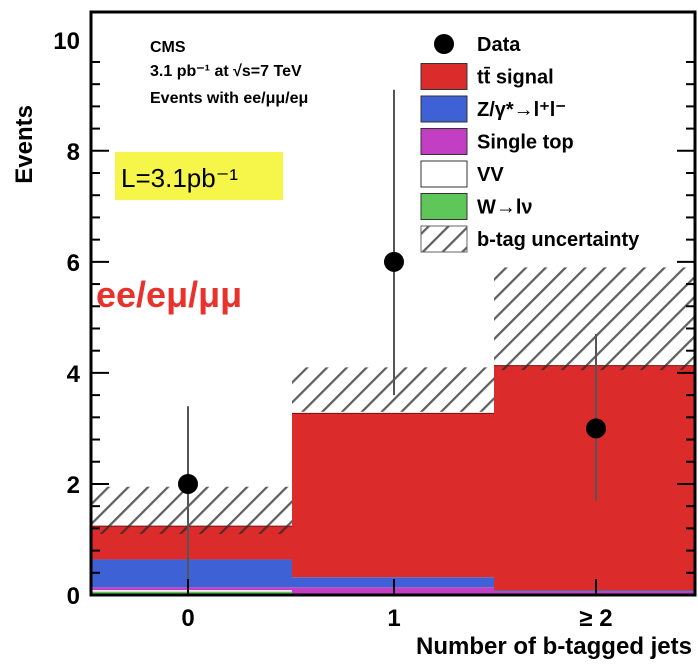 This screenshot has width=698, height=665. Describe the element at coordinates (73, 263) in the screenshot. I see `y-tick-label: 6` at that location.